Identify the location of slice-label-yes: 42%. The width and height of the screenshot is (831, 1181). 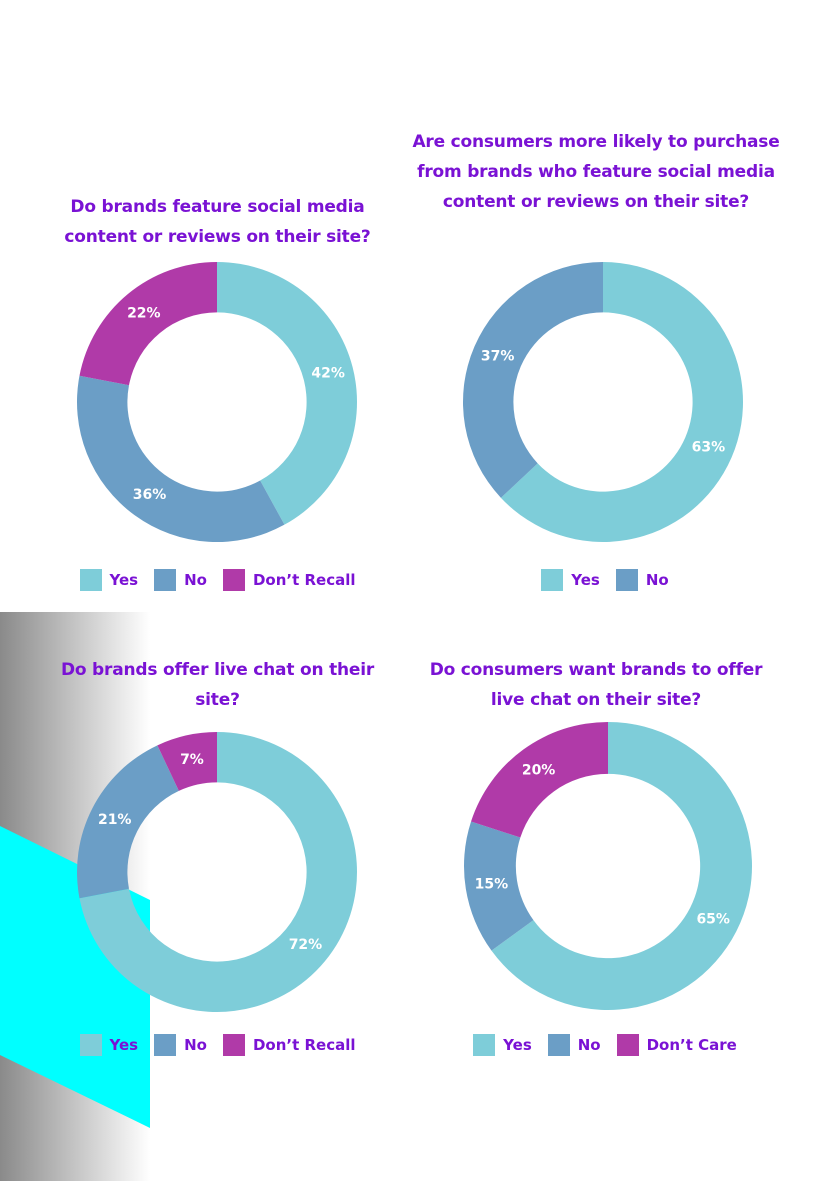
(328, 373).